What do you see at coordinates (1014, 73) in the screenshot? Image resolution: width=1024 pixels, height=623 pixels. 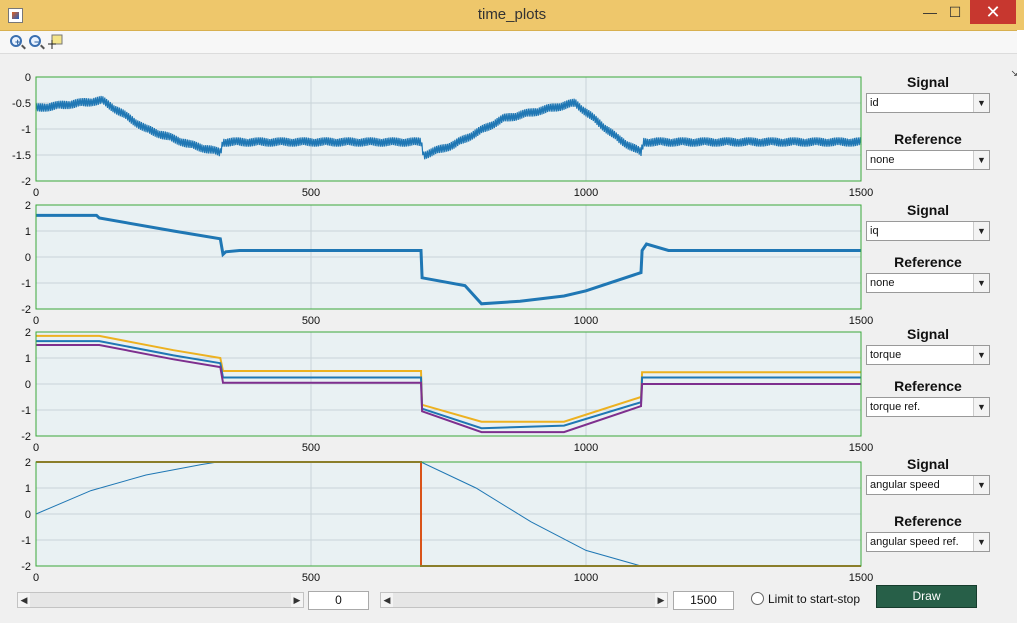 I see `toolbar-expand-icon: ↘` at bounding box center [1014, 73].